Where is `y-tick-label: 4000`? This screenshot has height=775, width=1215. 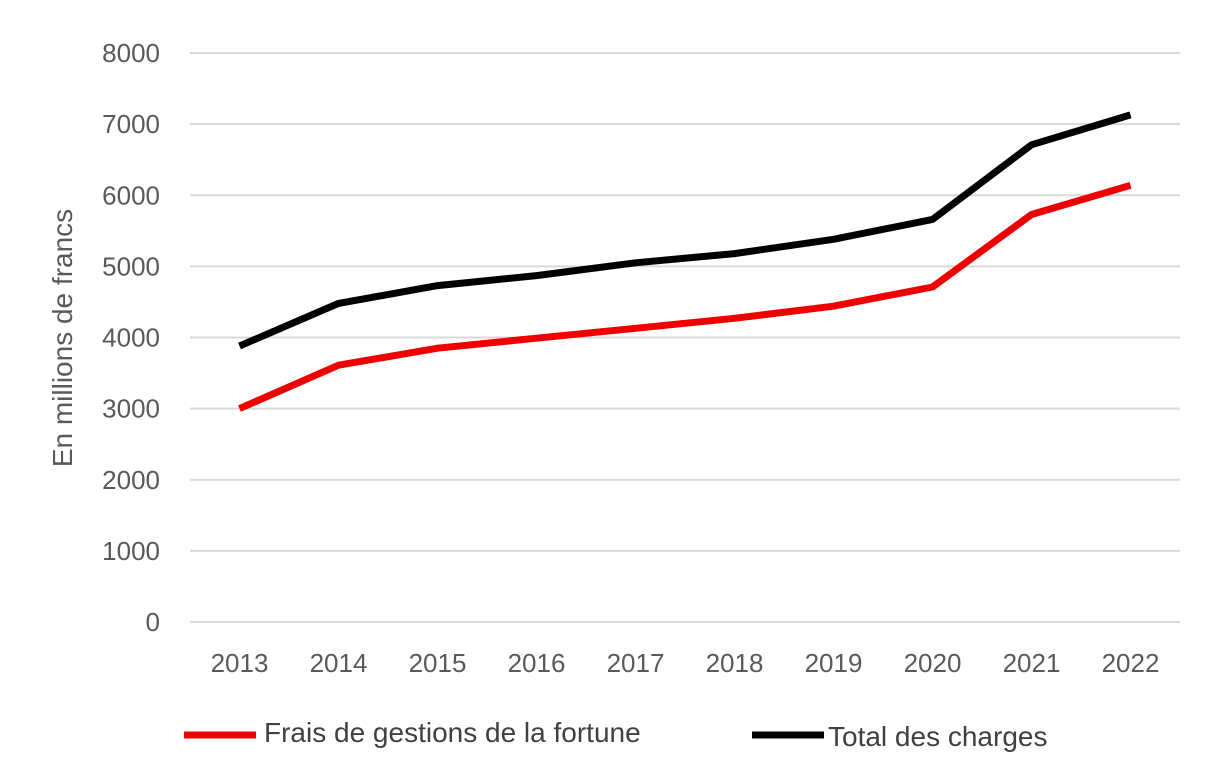 y-tick-label: 4000 is located at coordinates (131, 338).